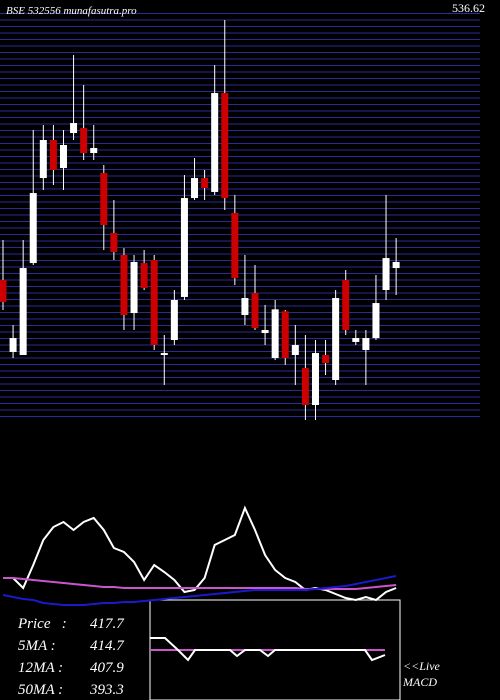  I want to click on stat-value: 393.3, so click(106, 690).